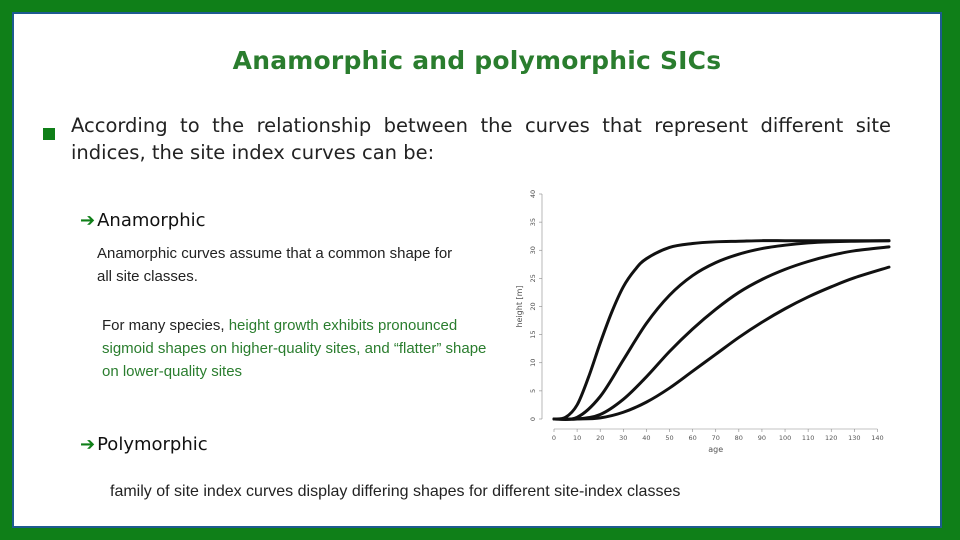  What do you see at coordinates (854, 438) in the screenshot?
I see `x-tick-label: 130` at bounding box center [854, 438].